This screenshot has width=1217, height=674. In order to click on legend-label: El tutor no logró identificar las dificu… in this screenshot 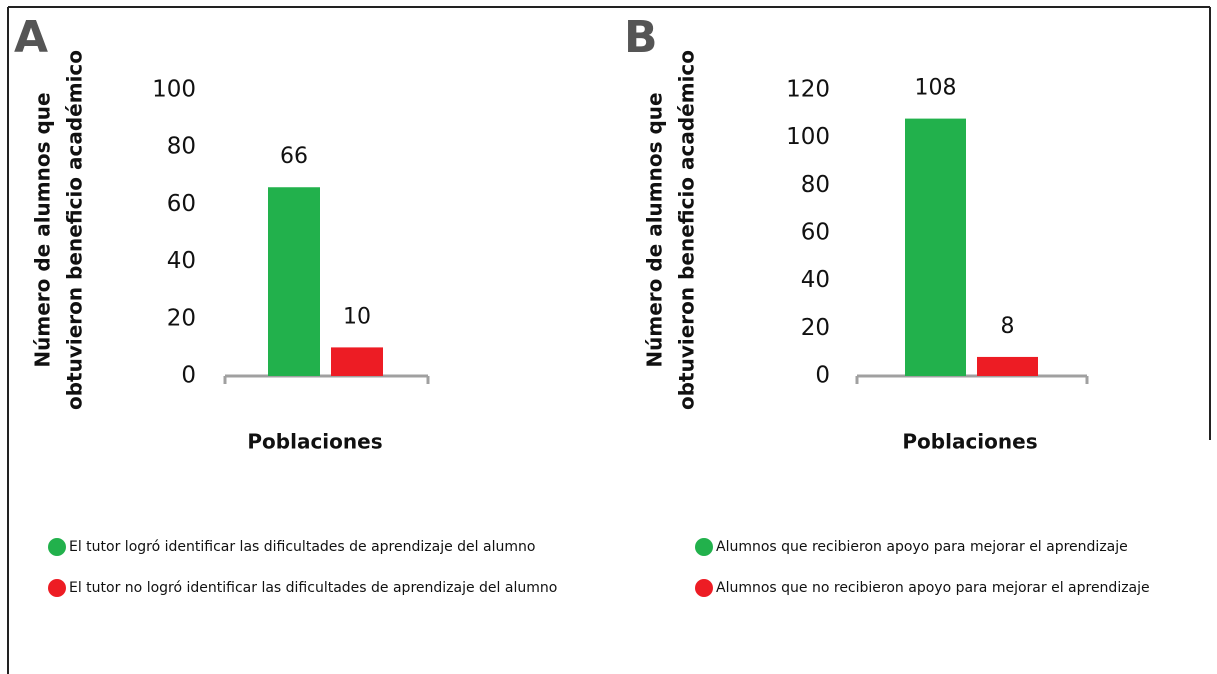, I will do `click(313, 588)`.